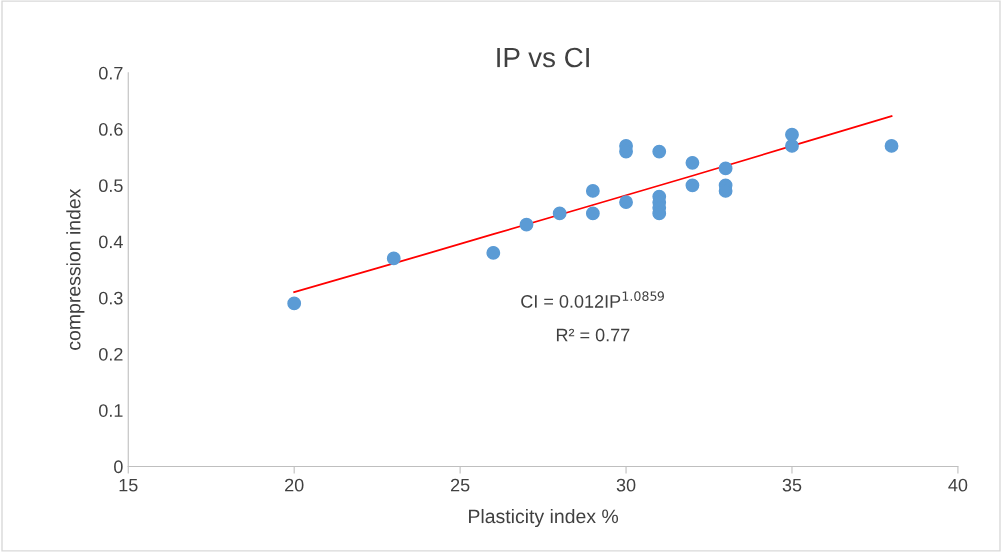 This screenshot has width=1002, height=552. I want to click on chart-title: IP vs CI, so click(543, 57).